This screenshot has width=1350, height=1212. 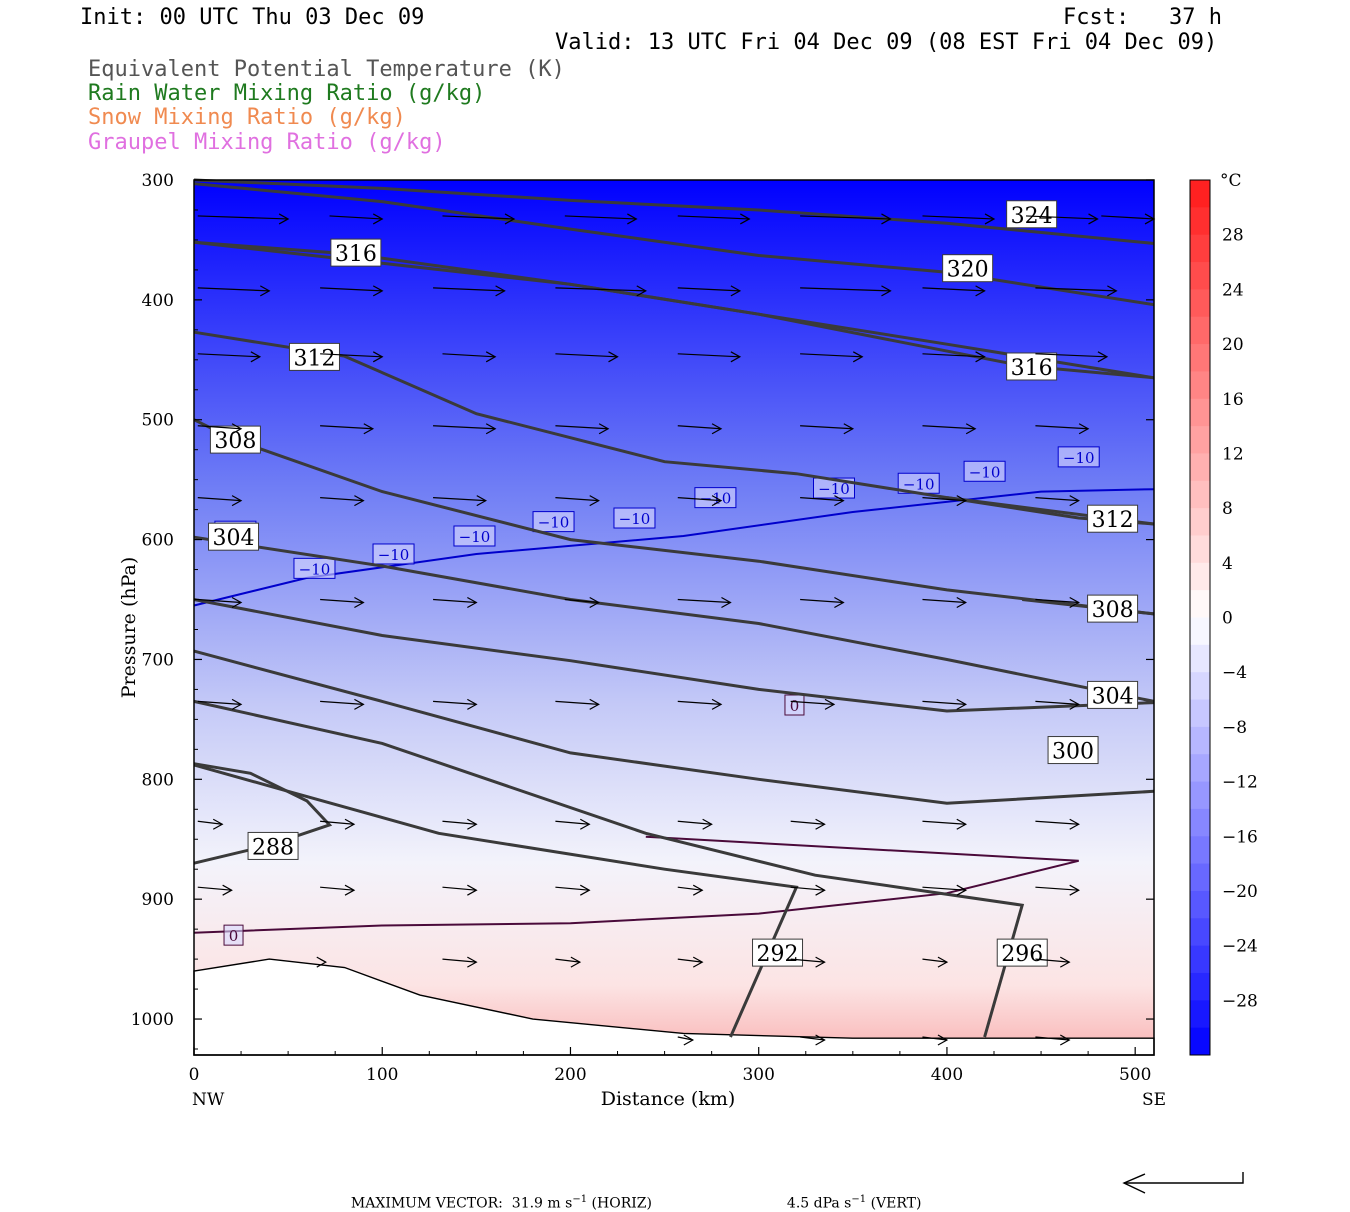 I want to click on colorbar-tick-label: 20, so click(x=1233, y=345).